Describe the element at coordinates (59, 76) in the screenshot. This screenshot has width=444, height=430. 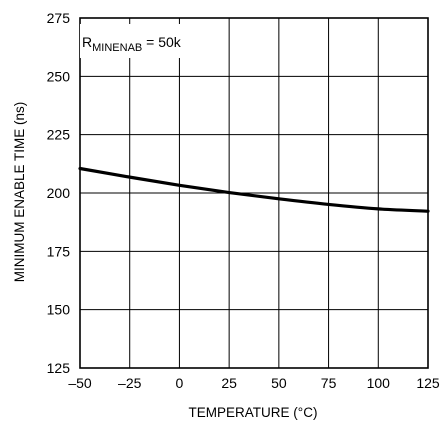
I see `y-tick-label: 250` at that location.